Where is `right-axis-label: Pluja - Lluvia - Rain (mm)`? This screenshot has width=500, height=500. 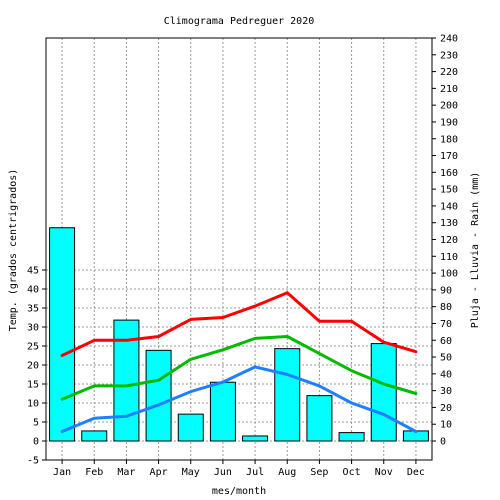 right-axis-label: Pluja - Lluvia - Rain (mm) is located at coordinates (475, 250).